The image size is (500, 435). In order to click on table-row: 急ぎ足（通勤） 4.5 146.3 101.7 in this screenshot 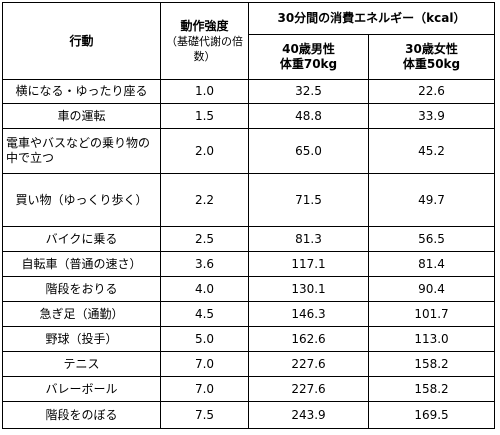, I will do `click(248, 314)`.